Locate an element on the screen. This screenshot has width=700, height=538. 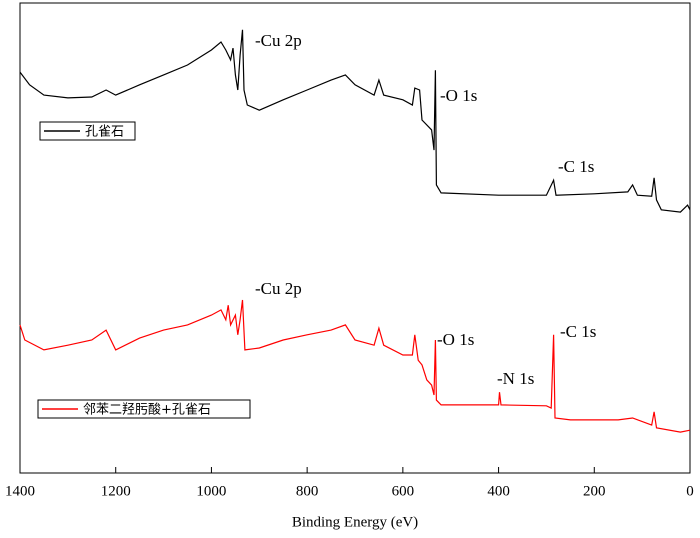
legend-label: 孔雀石 is located at coordinates (104, 132).